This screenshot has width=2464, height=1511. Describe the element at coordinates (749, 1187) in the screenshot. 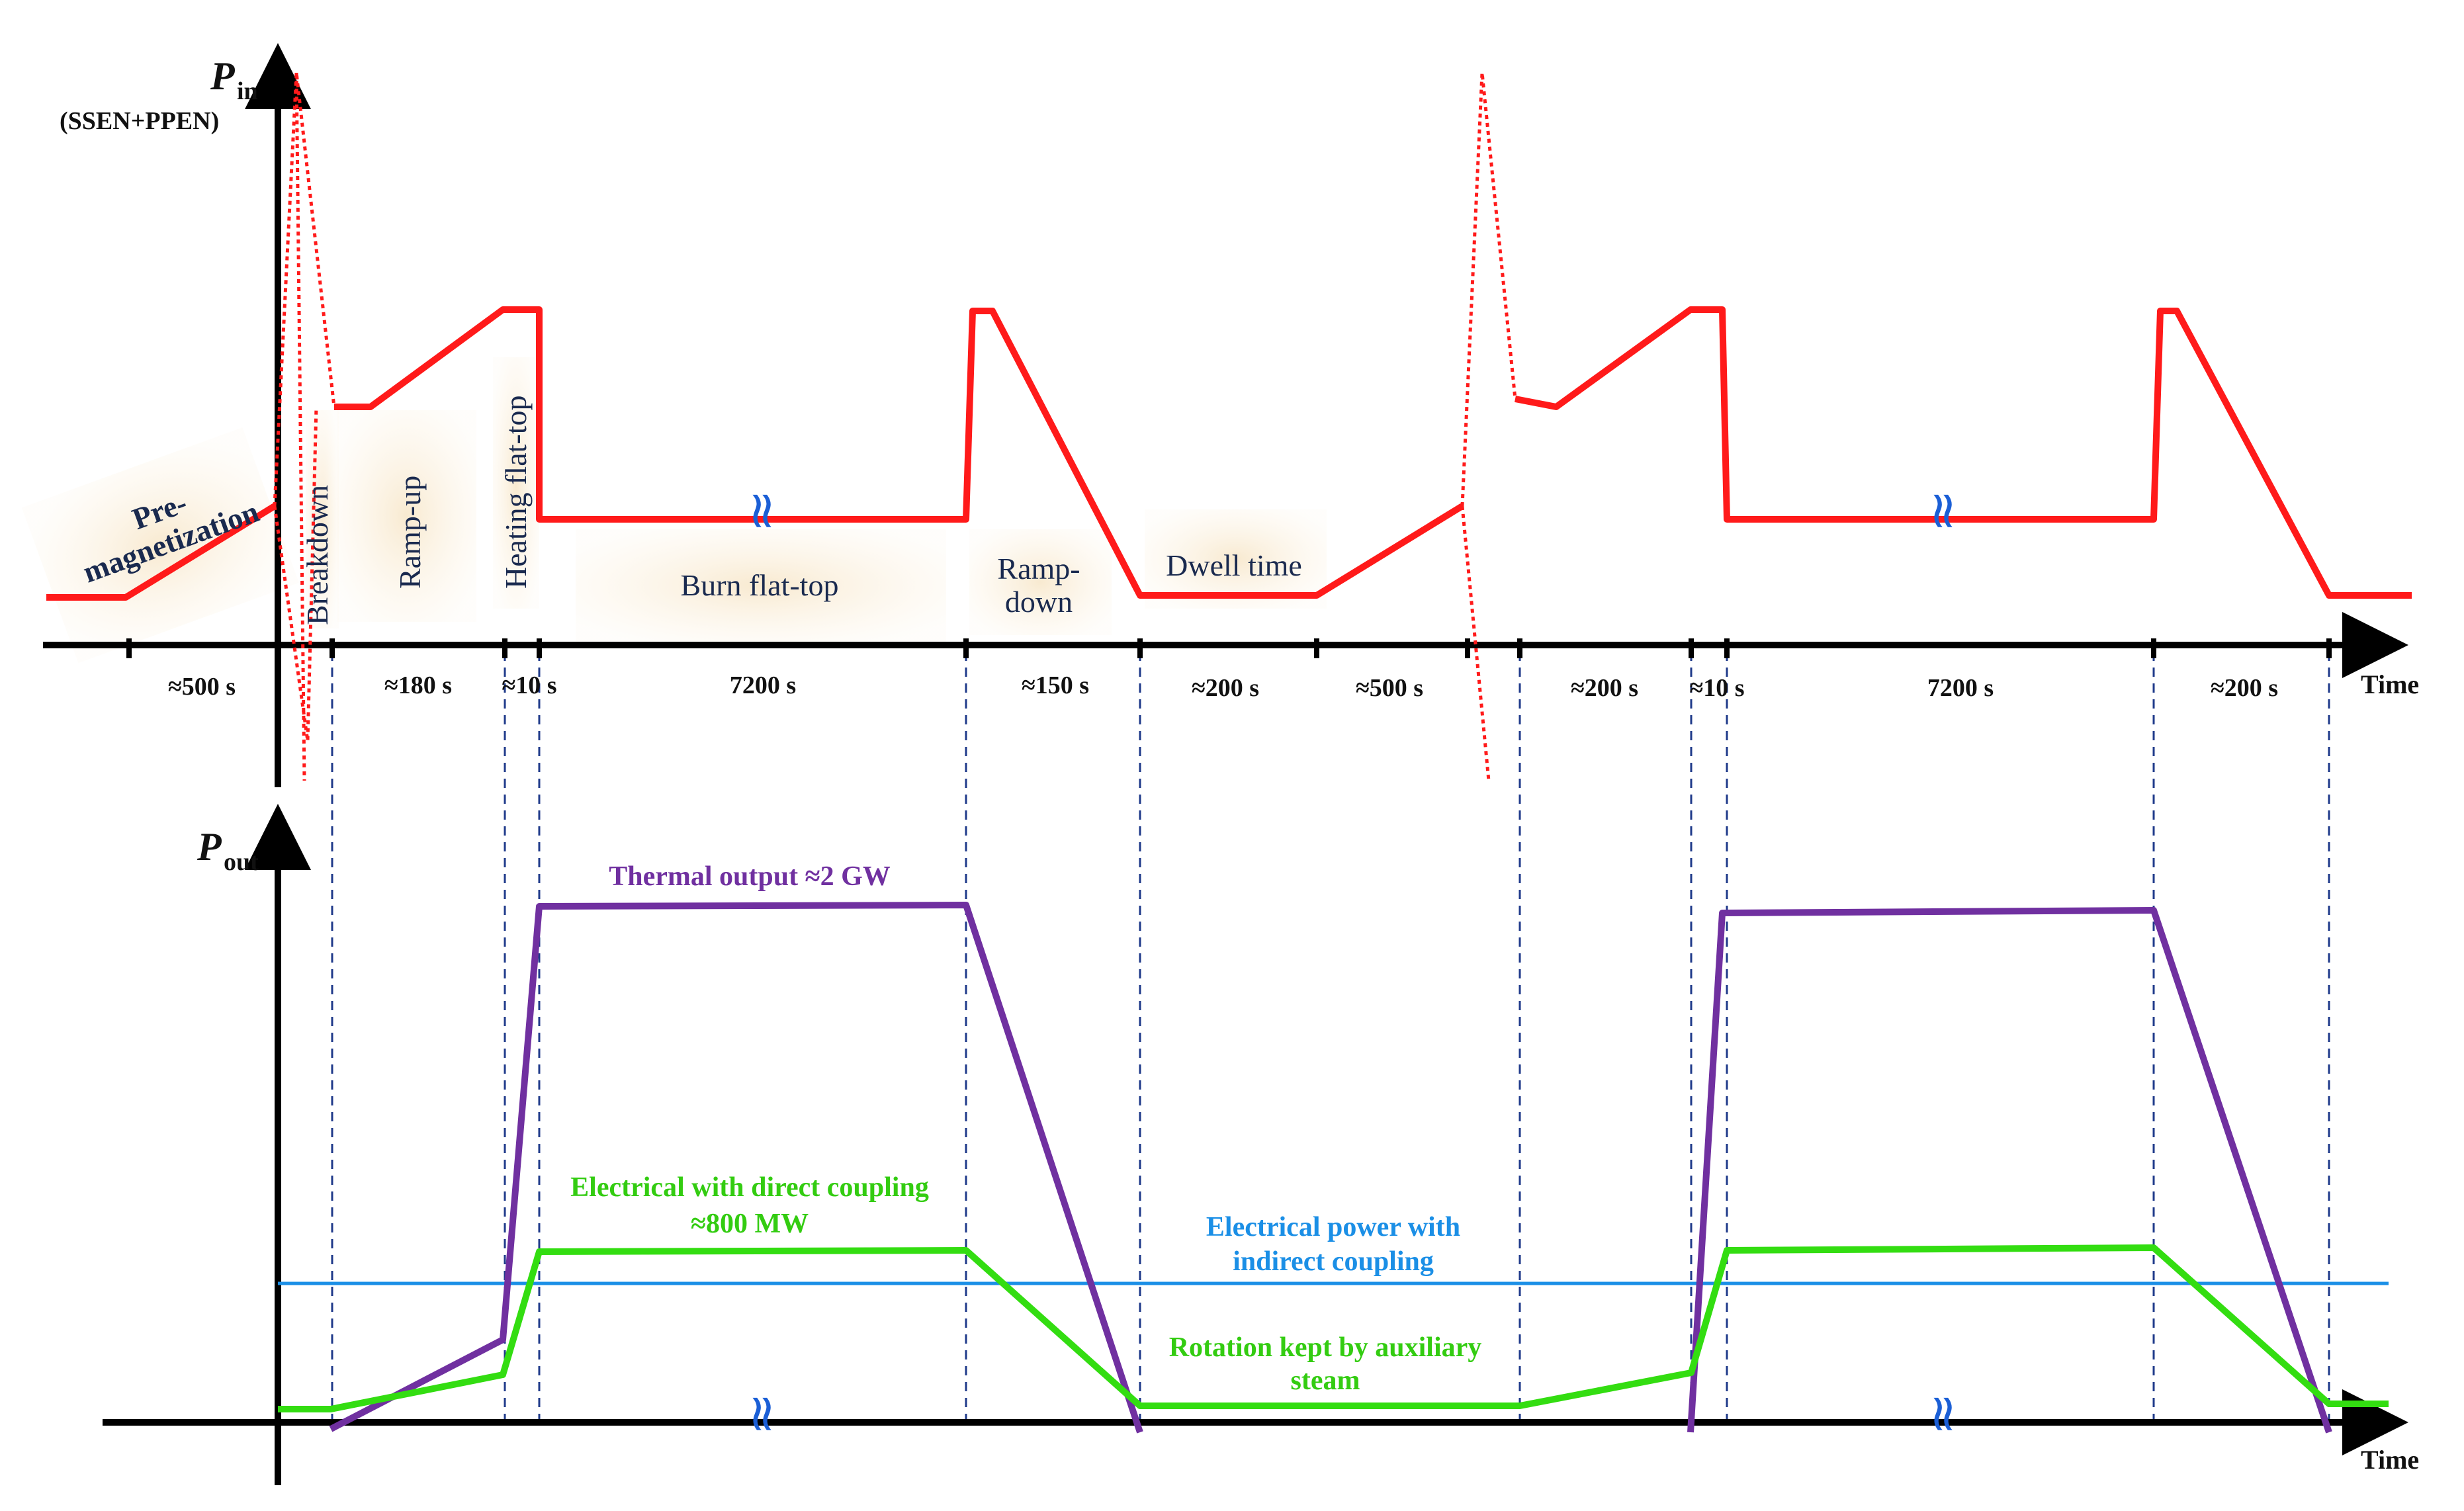

I see `direct-coupling-label-line1: Electrical with direct coupling` at that location.